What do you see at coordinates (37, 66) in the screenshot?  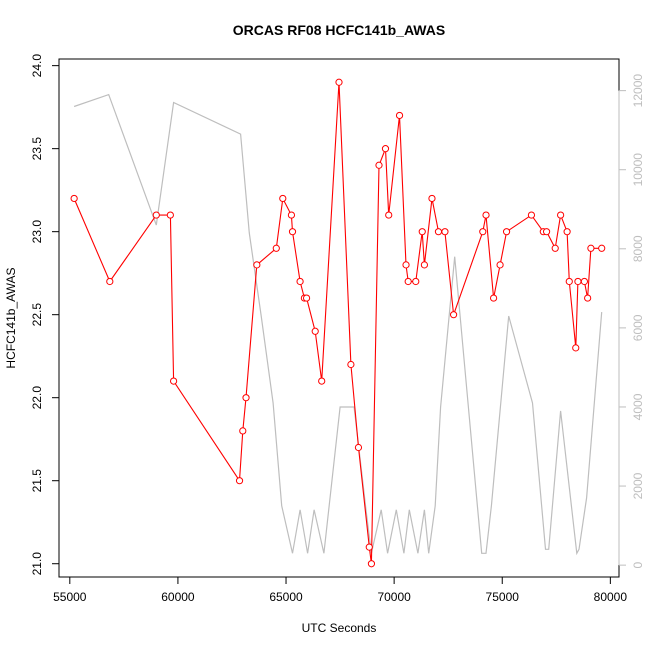 I see `y-tick-label: 24.0` at bounding box center [37, 66].